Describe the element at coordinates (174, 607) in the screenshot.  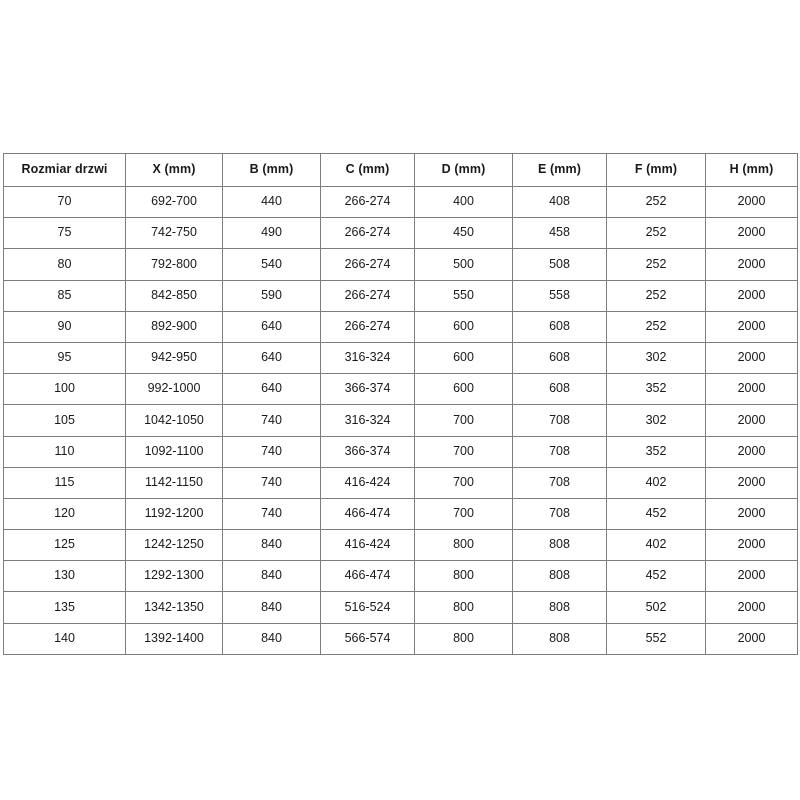
I see `table-cell: 1342-1350` at that location.